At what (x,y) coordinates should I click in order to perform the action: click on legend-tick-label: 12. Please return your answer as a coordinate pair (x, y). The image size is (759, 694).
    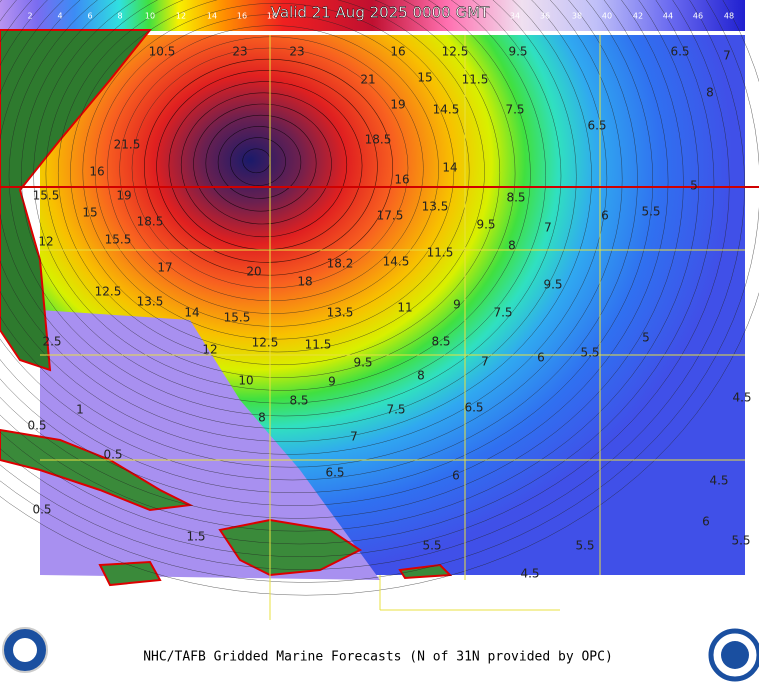
    Looking at the image, I should click on (181, 16).